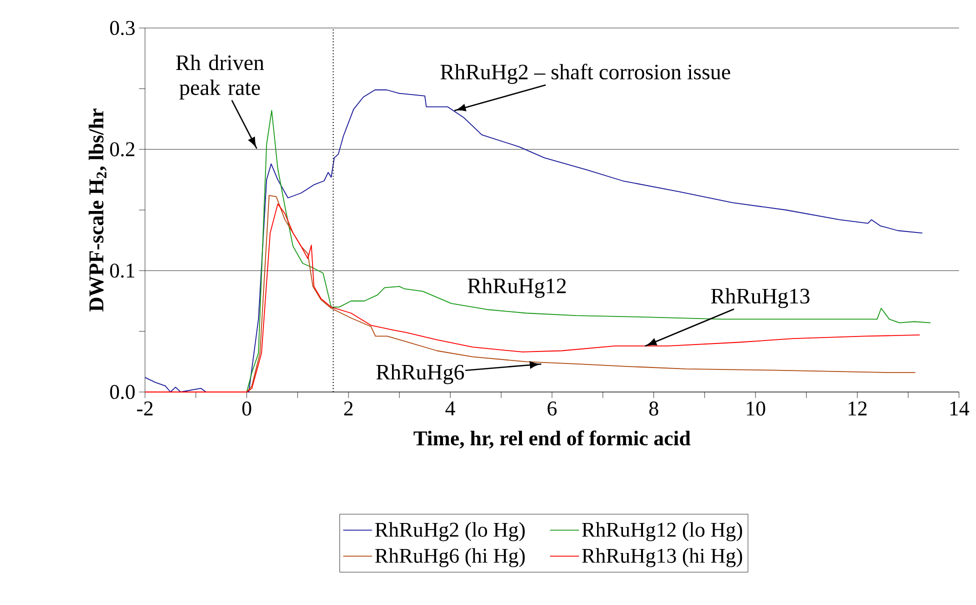 The height and width of the screenshot is (605, 976). I want to click on annotation: RhRuHg13, so click(760, 298).